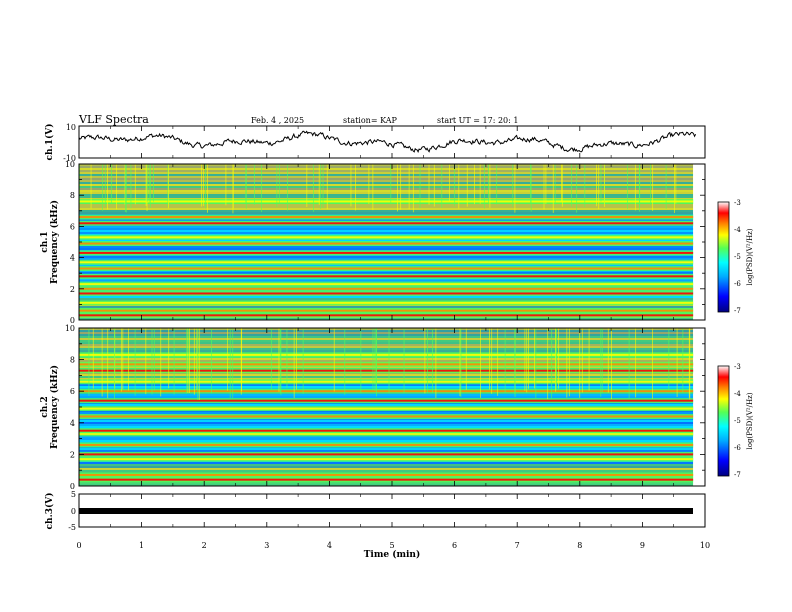 This screenshot has width=792, height=612. What do you see at coordinates (737, 394) in the screenshot?
I see `ch2-cb-tick-4: -4` at bounding box center [737, 394].